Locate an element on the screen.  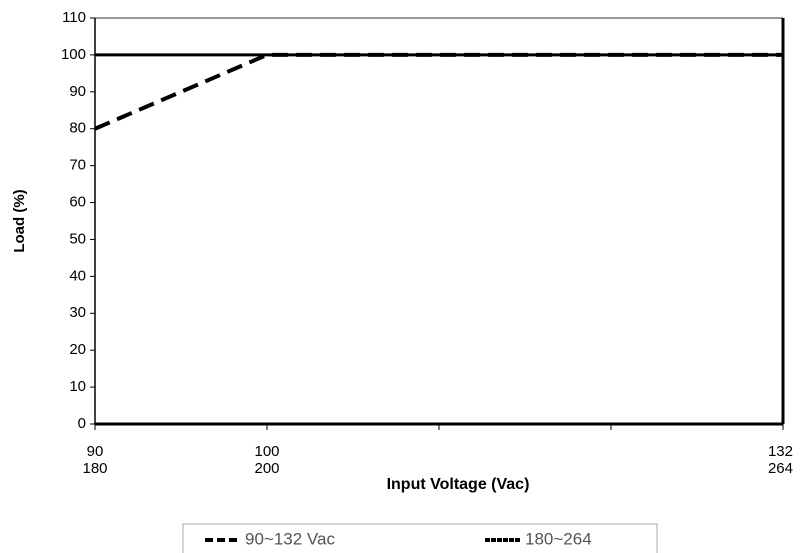
y-tick-label: 50 is located at coordinates (77, 238).